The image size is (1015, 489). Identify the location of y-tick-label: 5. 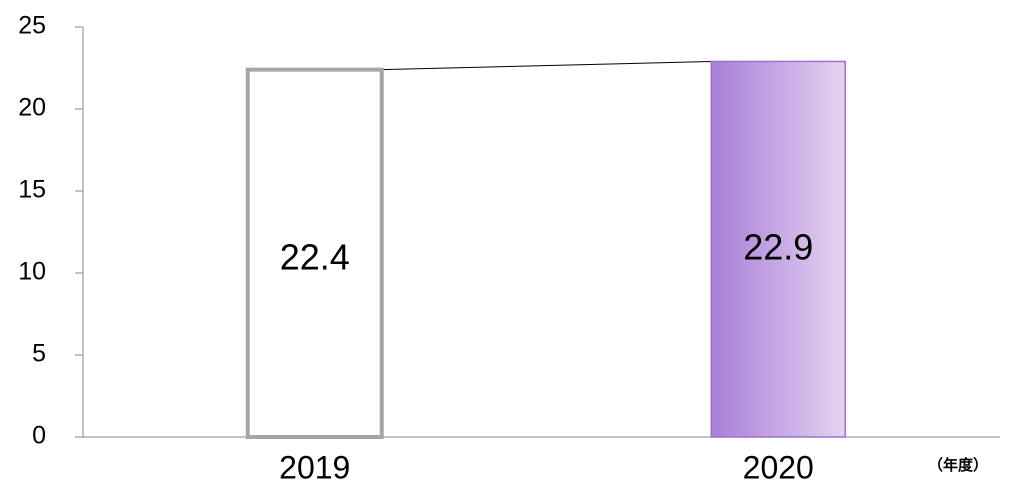
(39, 354).